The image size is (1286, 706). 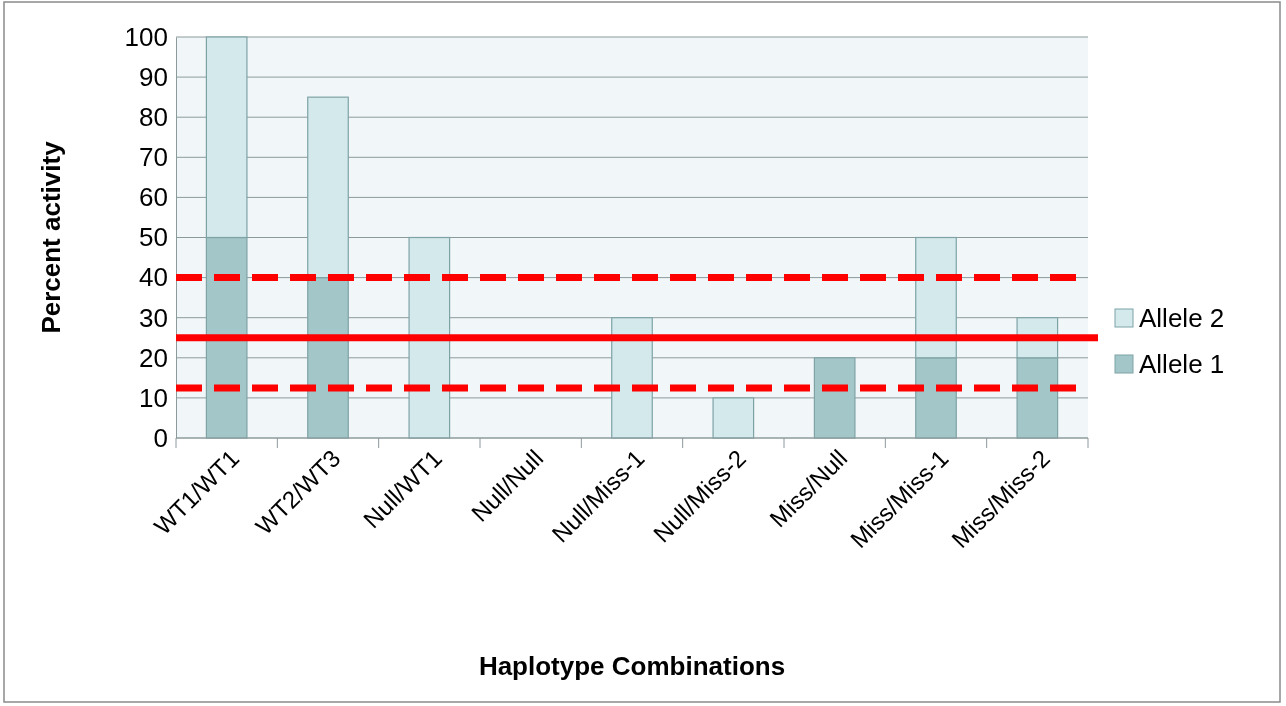 What do you see at coordinates (153, 237) in the screenshot?
I see `y-tick-label: 50` at bounding box center [153, 237].